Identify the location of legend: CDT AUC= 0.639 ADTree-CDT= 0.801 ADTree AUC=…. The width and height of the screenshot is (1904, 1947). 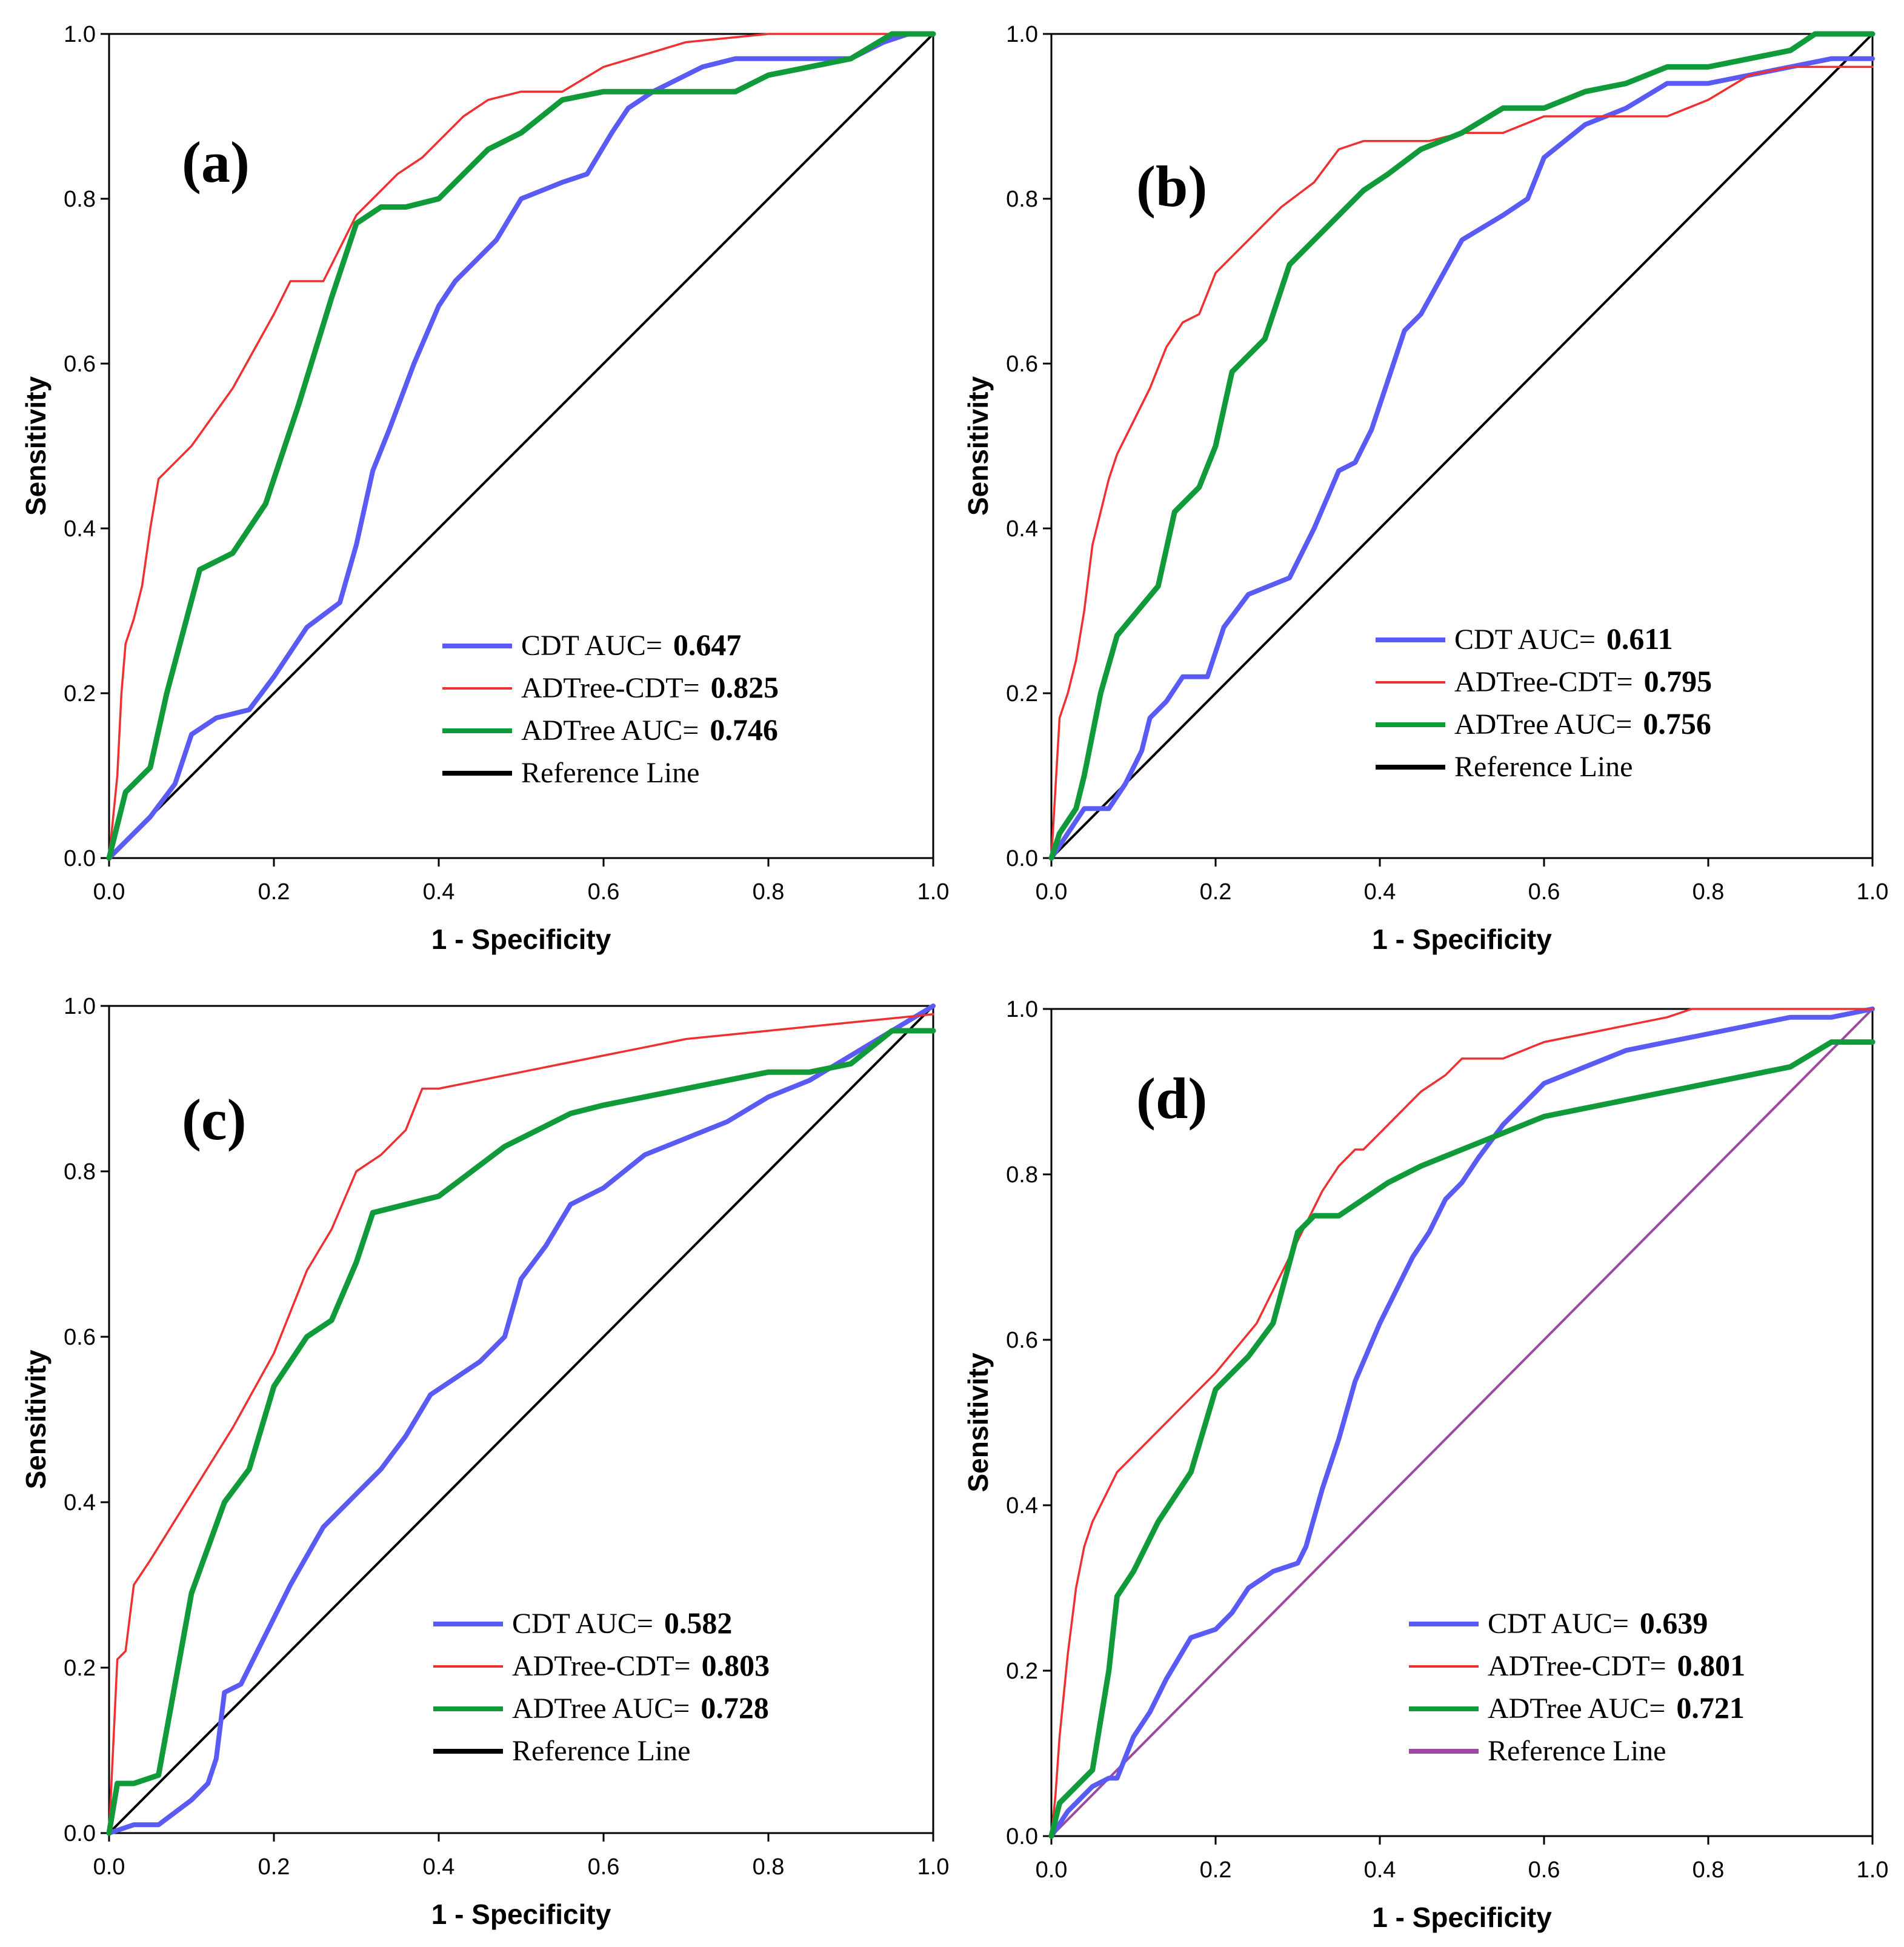
(1577, 1686).